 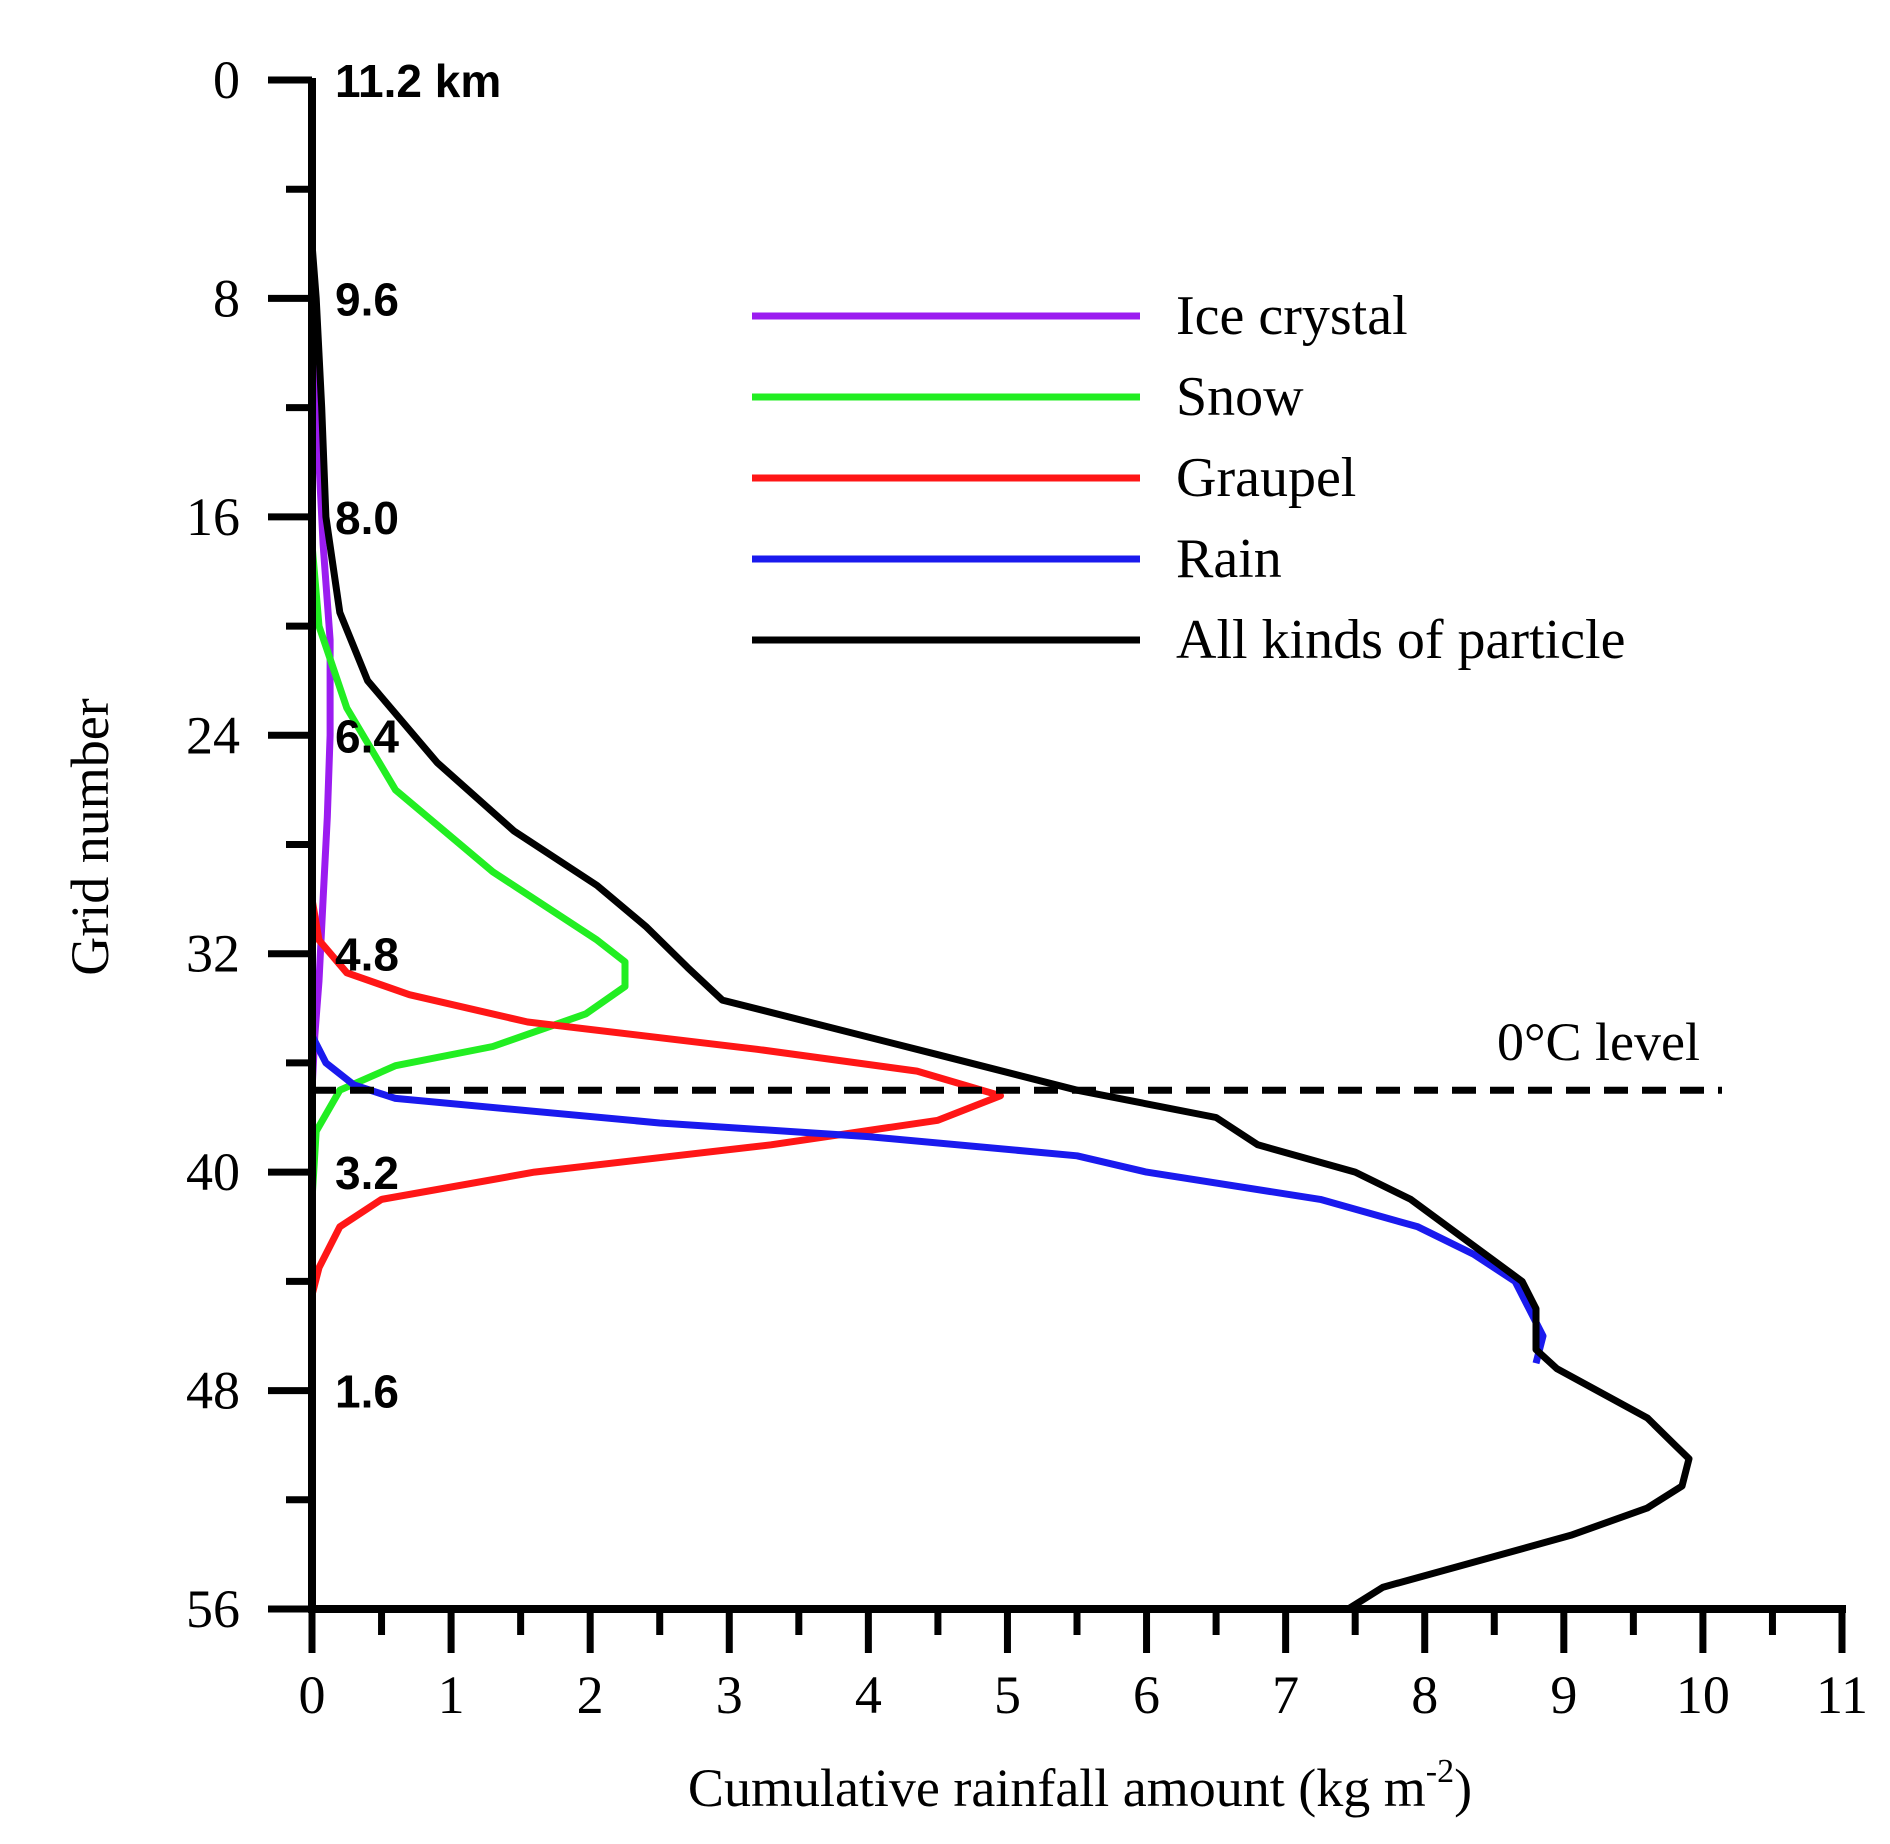 What do you see at coordinates (226, 298) in the screenshot?
I see `y-tick-label: 8` at bounding box center [226, 298].